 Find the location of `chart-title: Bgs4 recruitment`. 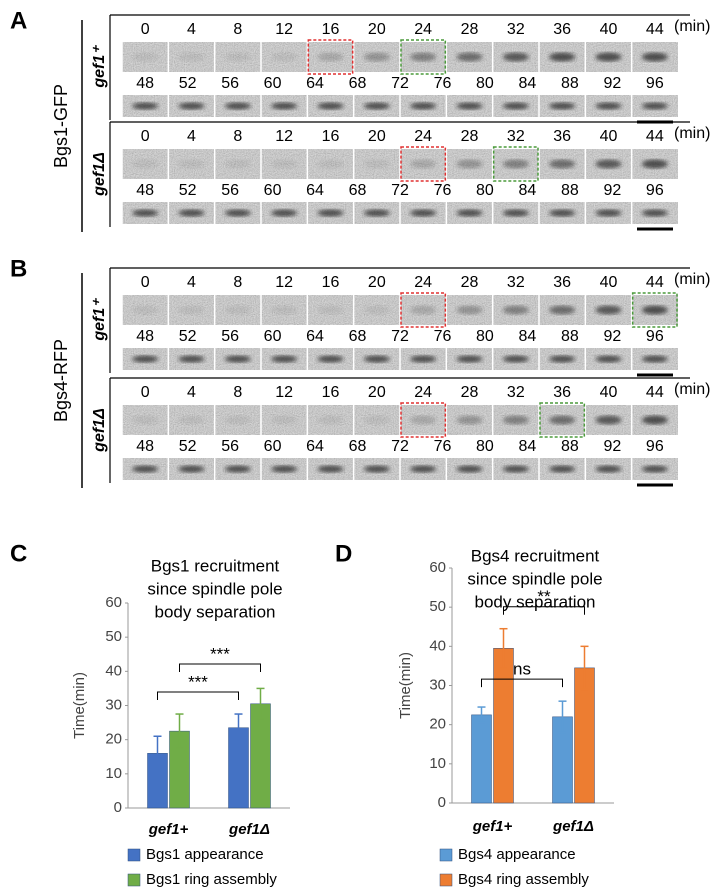

chart-title: Bgs4 recruitment is located at coordinates (535, 555).